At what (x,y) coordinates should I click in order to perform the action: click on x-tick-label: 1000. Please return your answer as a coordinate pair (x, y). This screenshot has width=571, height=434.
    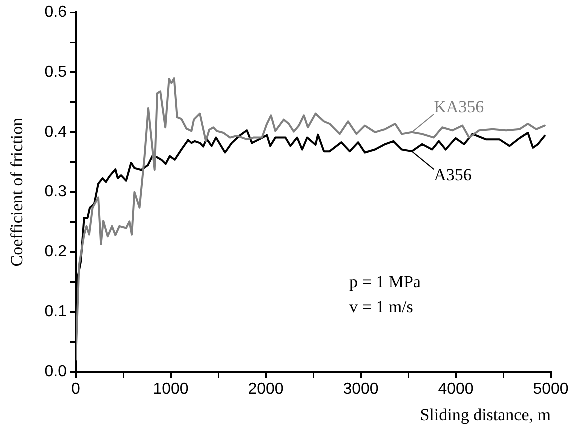
    Looking at the image, I should click on (171, 389).